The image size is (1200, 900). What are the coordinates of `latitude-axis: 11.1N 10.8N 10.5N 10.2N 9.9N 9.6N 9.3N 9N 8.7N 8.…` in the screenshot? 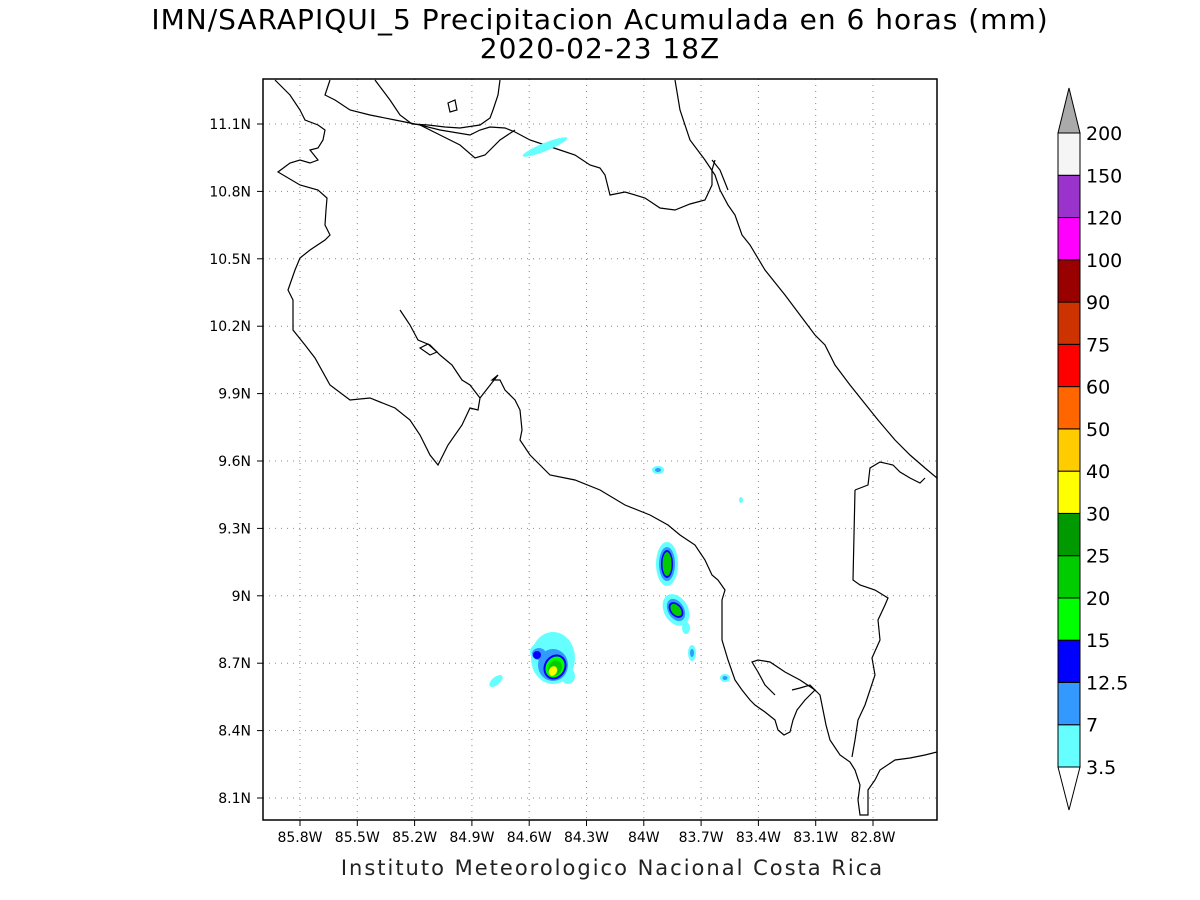 It's located at (236, 462).